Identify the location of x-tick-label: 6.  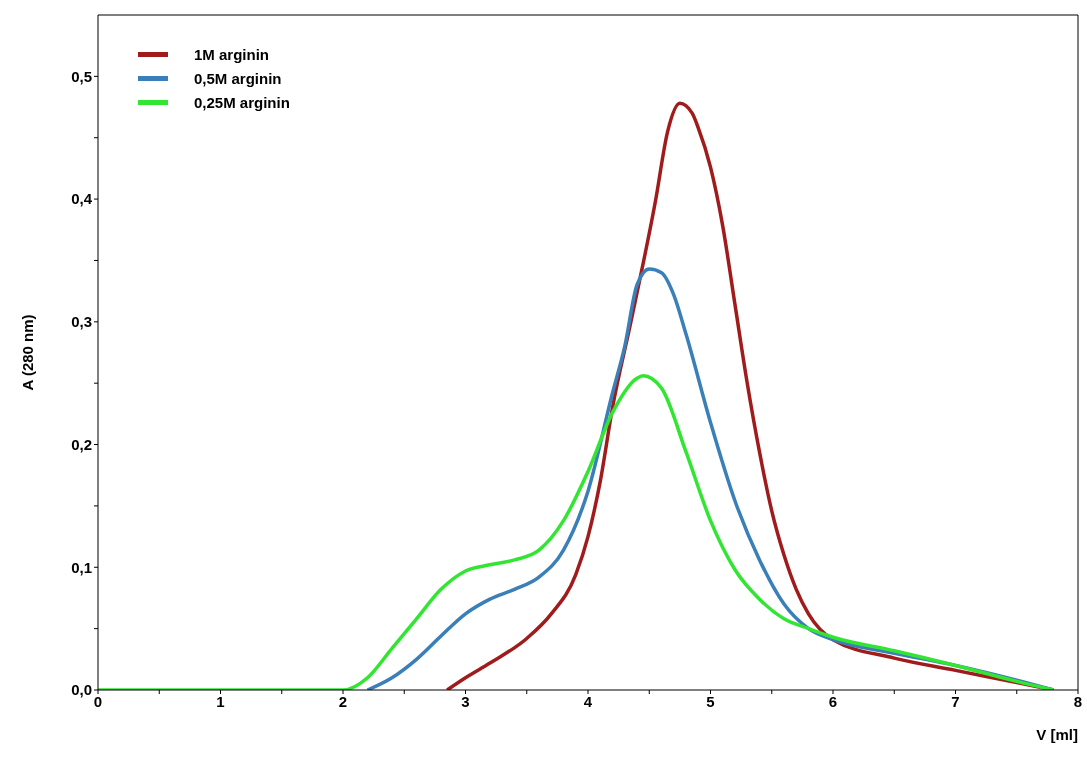
(833, 701).